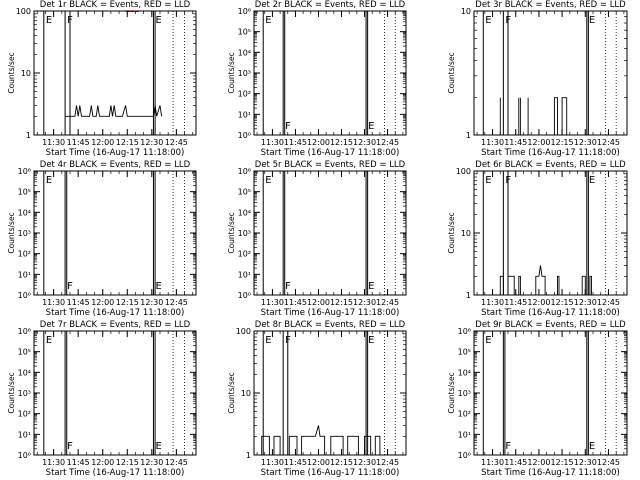 The width and height of the screenshot is (640, 480). What do you see at coordinates (115, 5) in the screenshot?
I see `panel-title: Det 1r BLACK = Events, RED = LLD` at bounding box center [115, 5].